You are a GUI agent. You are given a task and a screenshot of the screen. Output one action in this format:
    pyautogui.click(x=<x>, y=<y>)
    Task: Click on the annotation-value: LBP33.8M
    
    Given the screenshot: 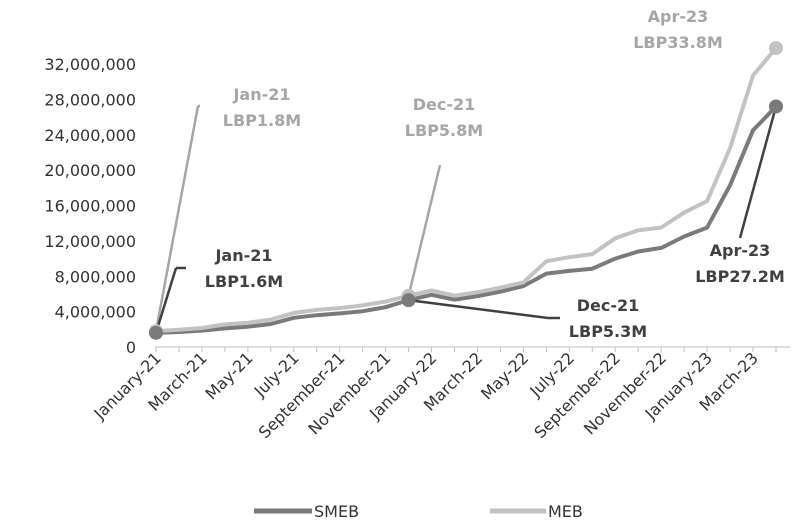 What is the action you would take?
    pyautogui.click(x=678, y=42)
    